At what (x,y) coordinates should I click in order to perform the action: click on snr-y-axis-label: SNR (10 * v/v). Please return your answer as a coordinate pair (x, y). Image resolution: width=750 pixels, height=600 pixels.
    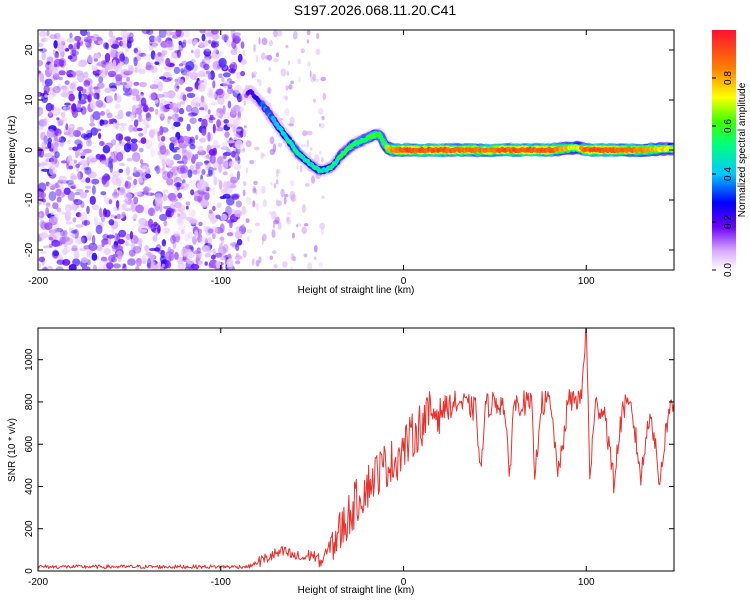
    Looking at the image, I should click on (12, 450).